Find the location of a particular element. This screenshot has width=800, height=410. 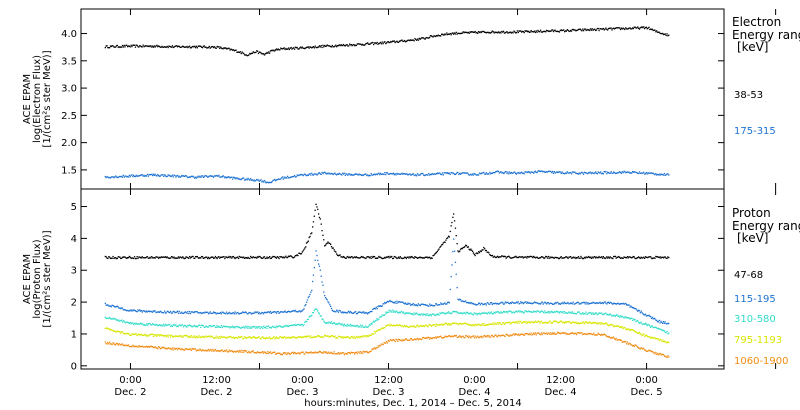

electron-legend-title-line1: Electron is located at coordinates (756, 22).